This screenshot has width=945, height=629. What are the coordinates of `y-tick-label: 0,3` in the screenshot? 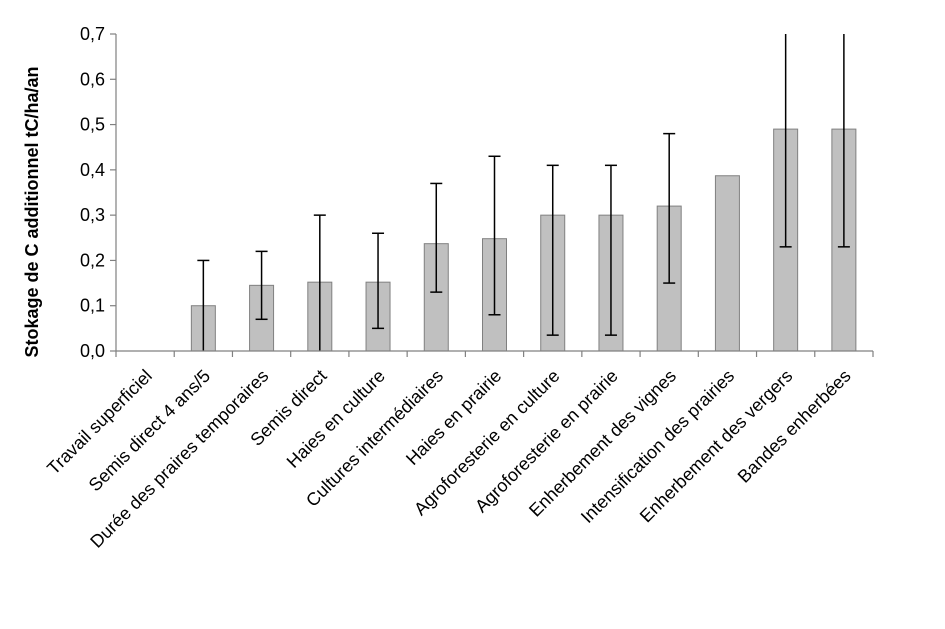 It's located at (92, 215).